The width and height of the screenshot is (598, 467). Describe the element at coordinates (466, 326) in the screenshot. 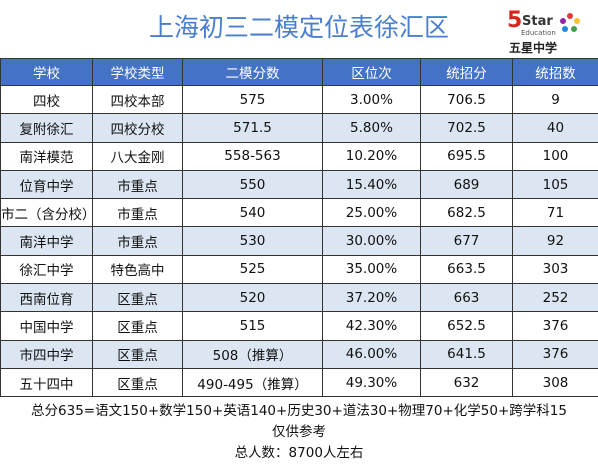

I see `table-cell: 652.5` at that location.